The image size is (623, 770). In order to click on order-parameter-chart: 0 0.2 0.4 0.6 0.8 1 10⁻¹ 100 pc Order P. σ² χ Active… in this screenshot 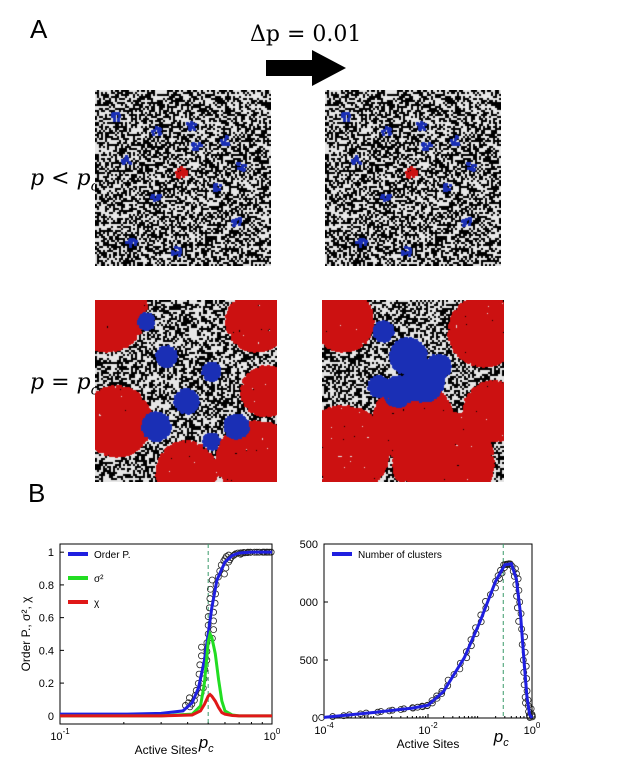, I will do `click(150, 650)`.